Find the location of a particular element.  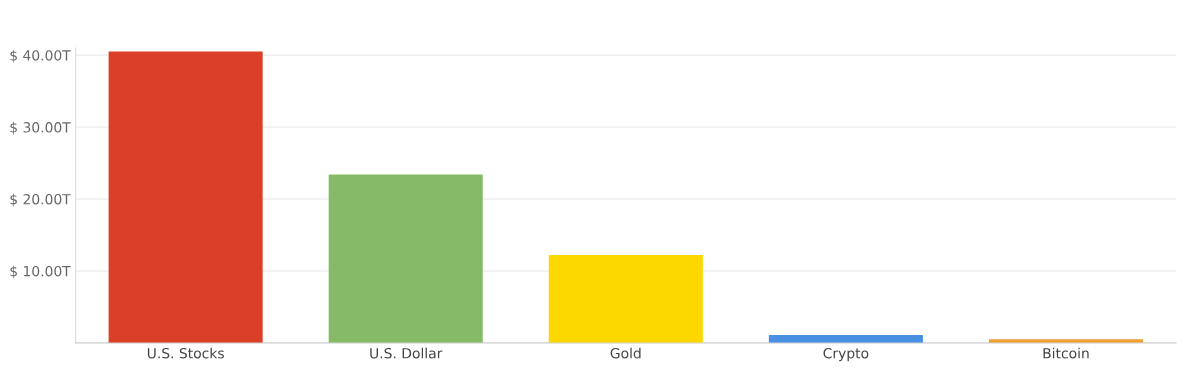

y-tick-label: $ 30.00T is located at coordinates (40, 128).